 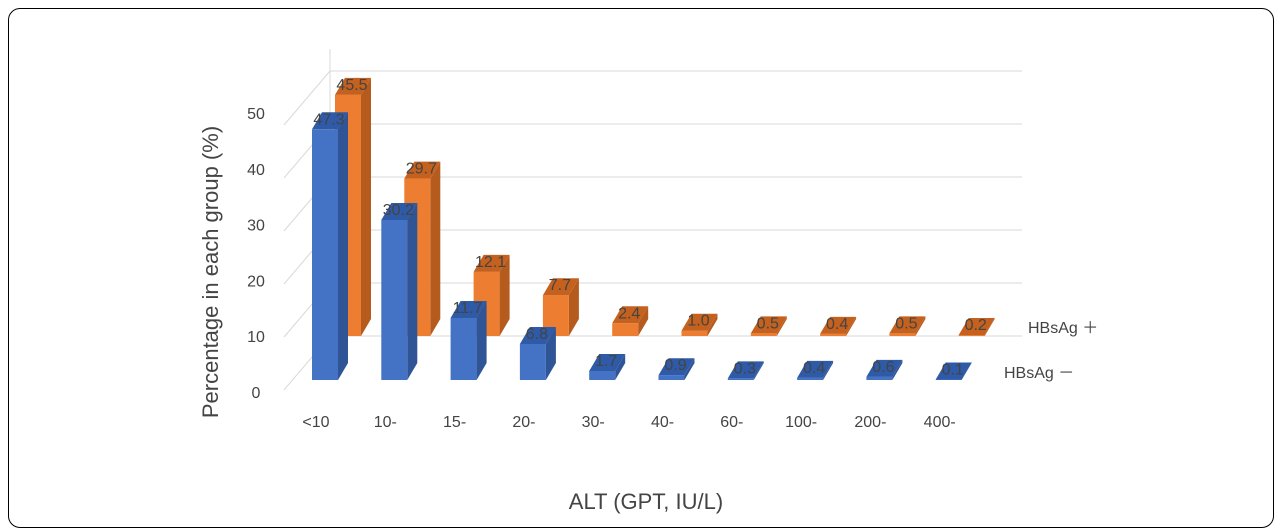 I want to click on x-tick-label: 20-, so click(x=523, y=422).